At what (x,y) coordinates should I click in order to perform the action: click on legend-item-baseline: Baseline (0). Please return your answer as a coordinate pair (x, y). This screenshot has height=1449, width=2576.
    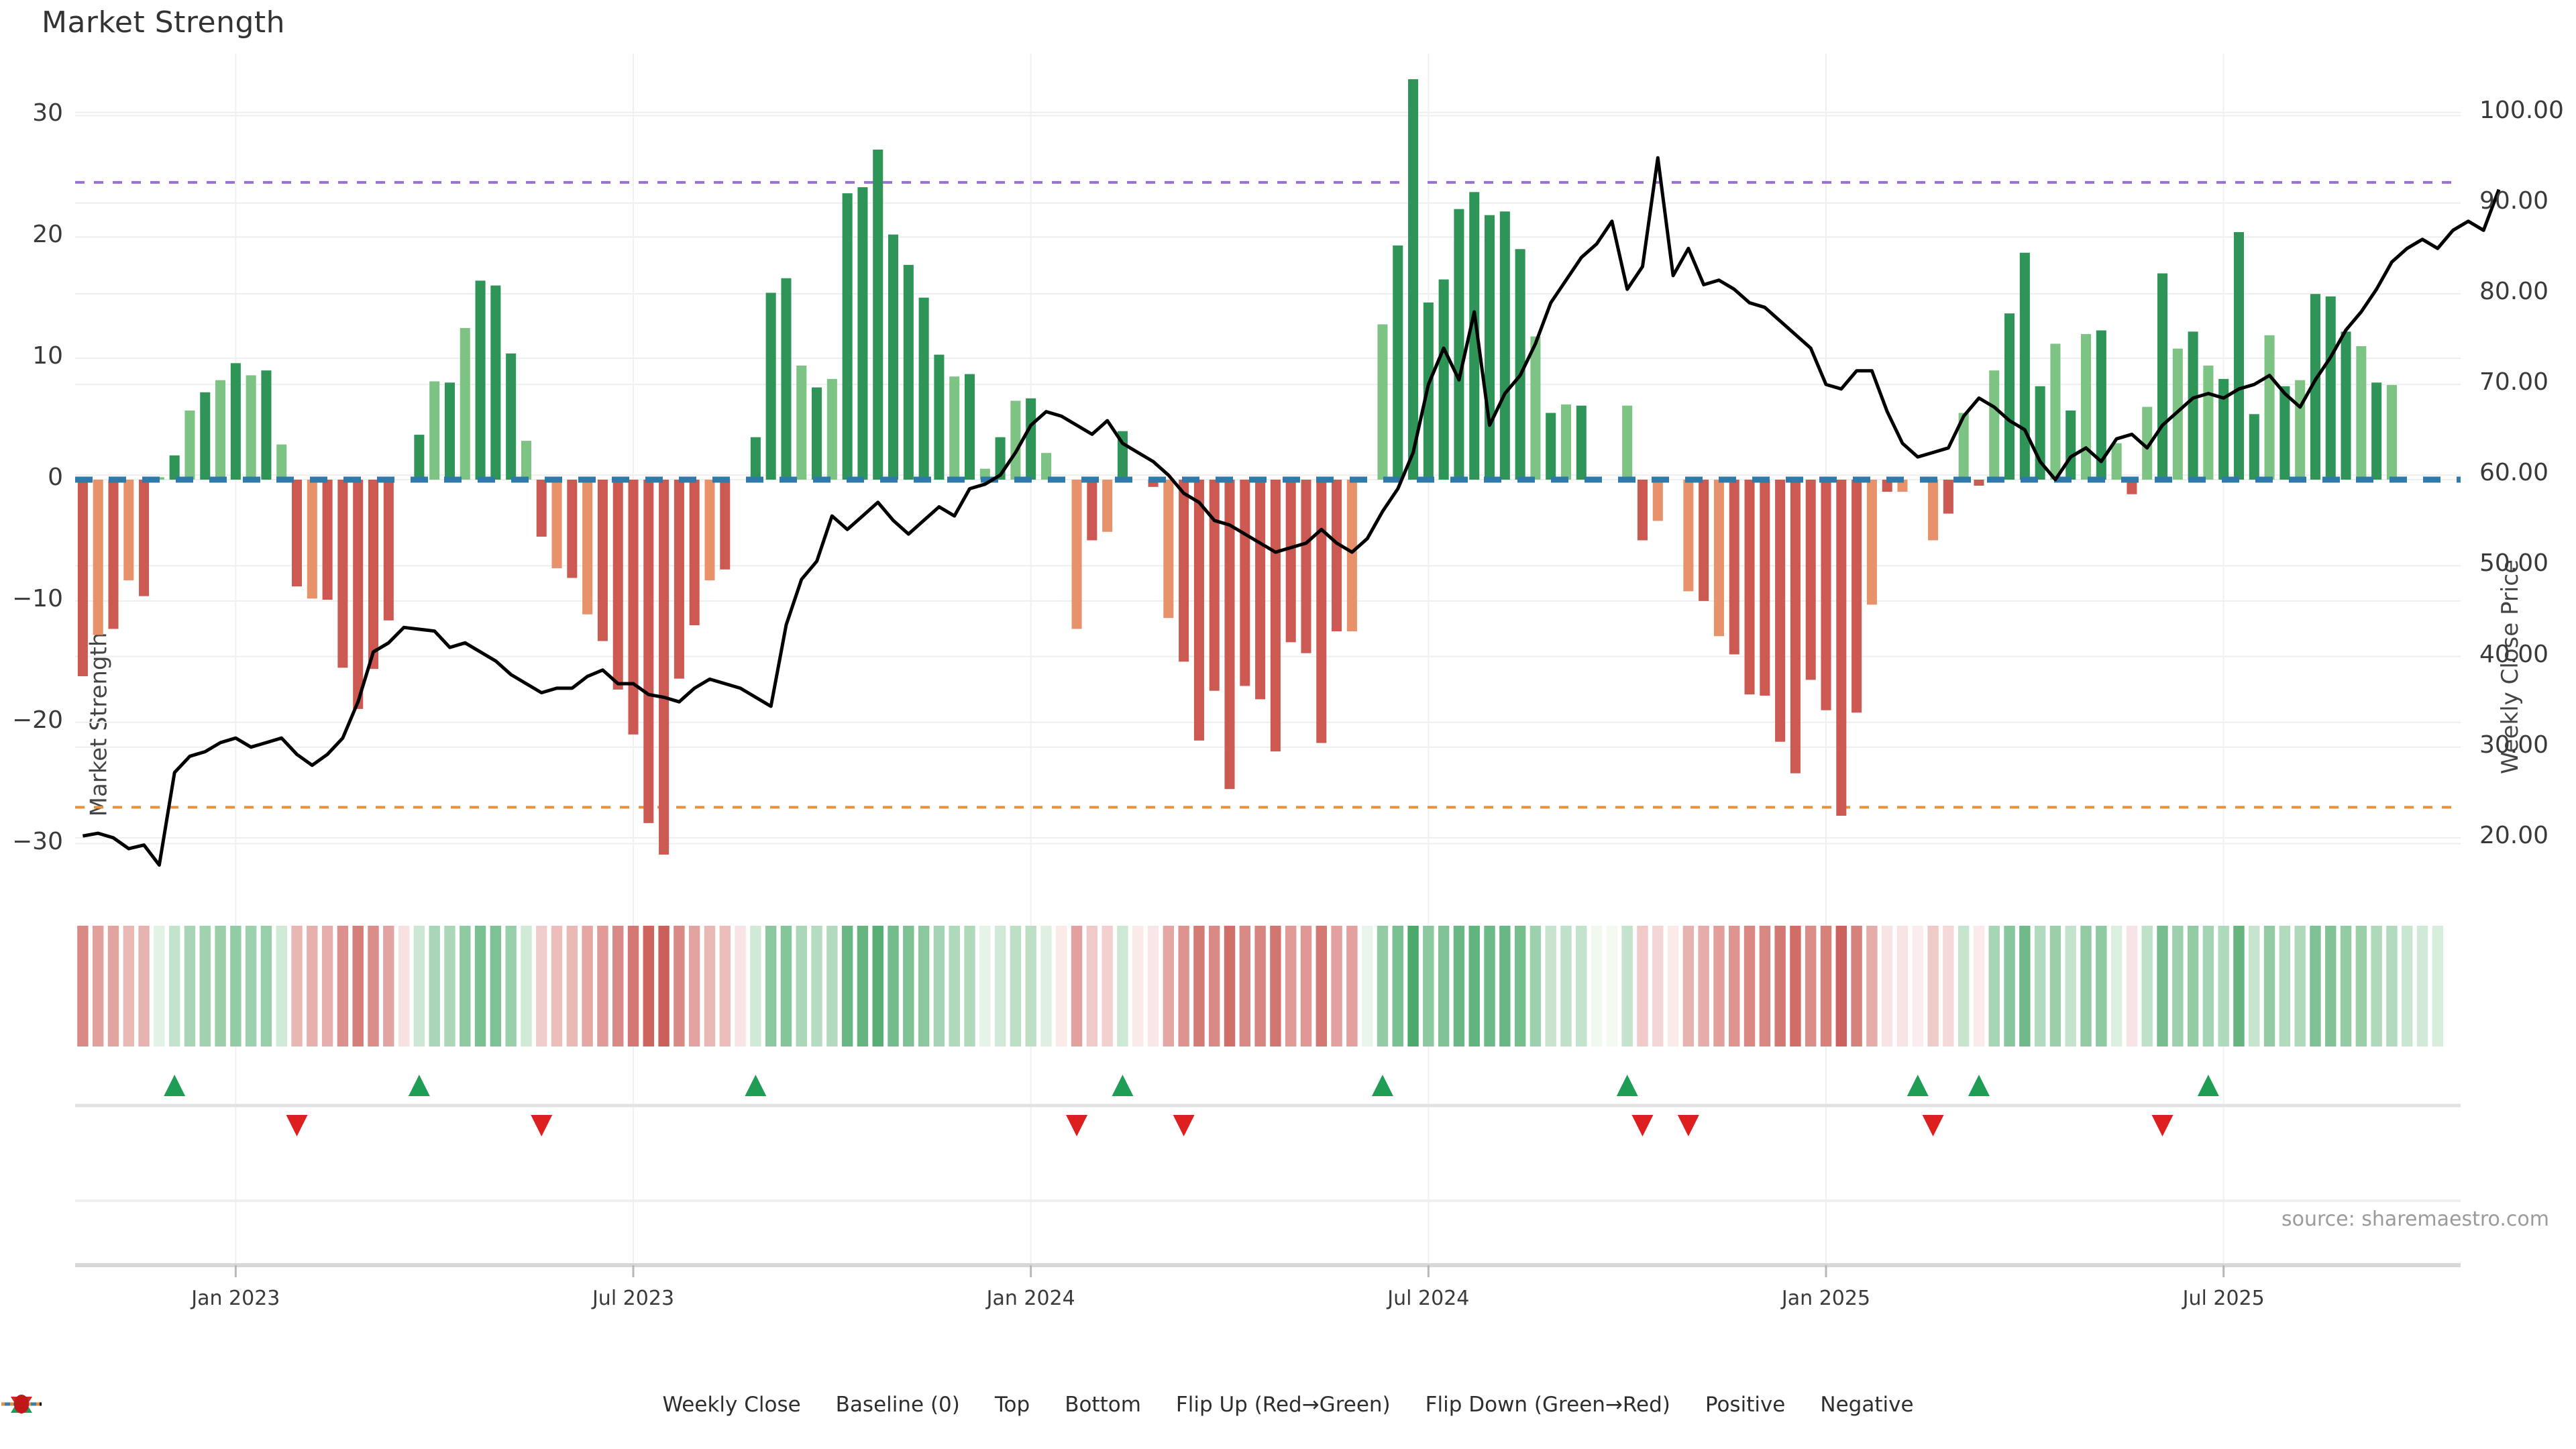
    Looking at the image, I should click on (480, 1405).